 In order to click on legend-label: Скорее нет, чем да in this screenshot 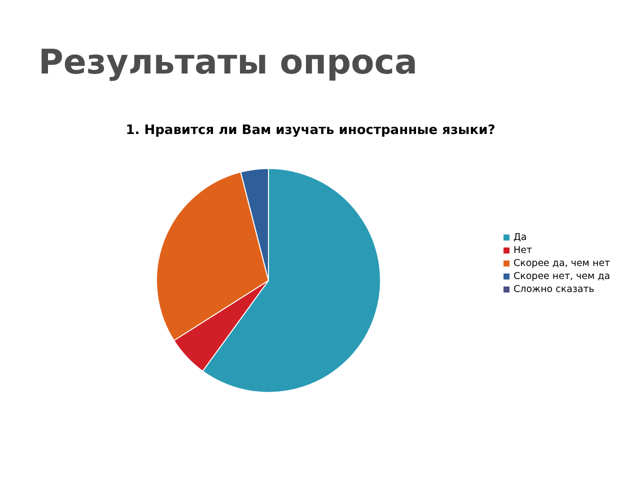, I will do `click(562, 276)`.